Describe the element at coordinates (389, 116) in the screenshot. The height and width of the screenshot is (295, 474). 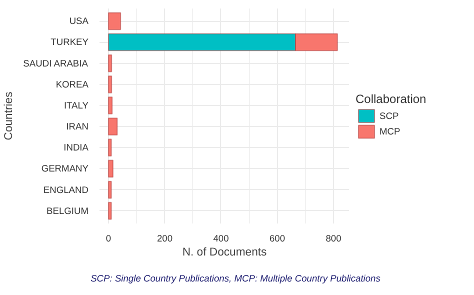
I see `legend-label: SCP` at that location.